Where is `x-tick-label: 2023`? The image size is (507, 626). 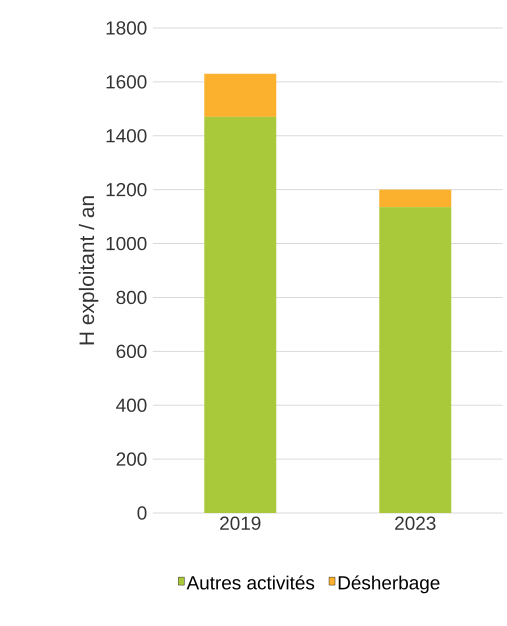
x-tick-label: 2023 is located at coordinates (415, 523).